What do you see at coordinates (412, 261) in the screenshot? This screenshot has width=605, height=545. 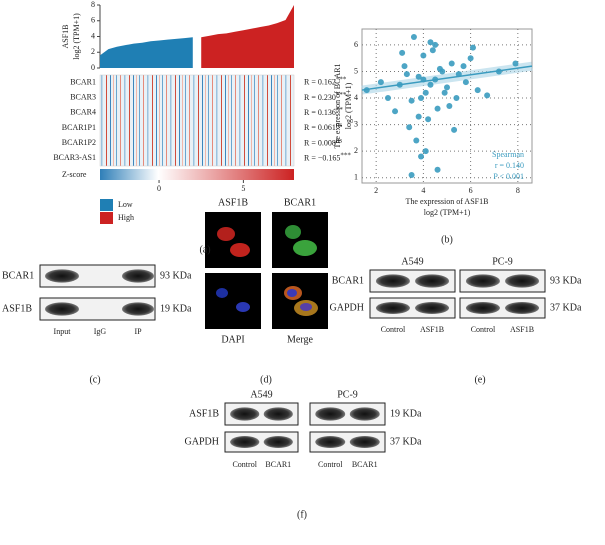 I see `cell-line: A549` at bounding box center [412, 261].